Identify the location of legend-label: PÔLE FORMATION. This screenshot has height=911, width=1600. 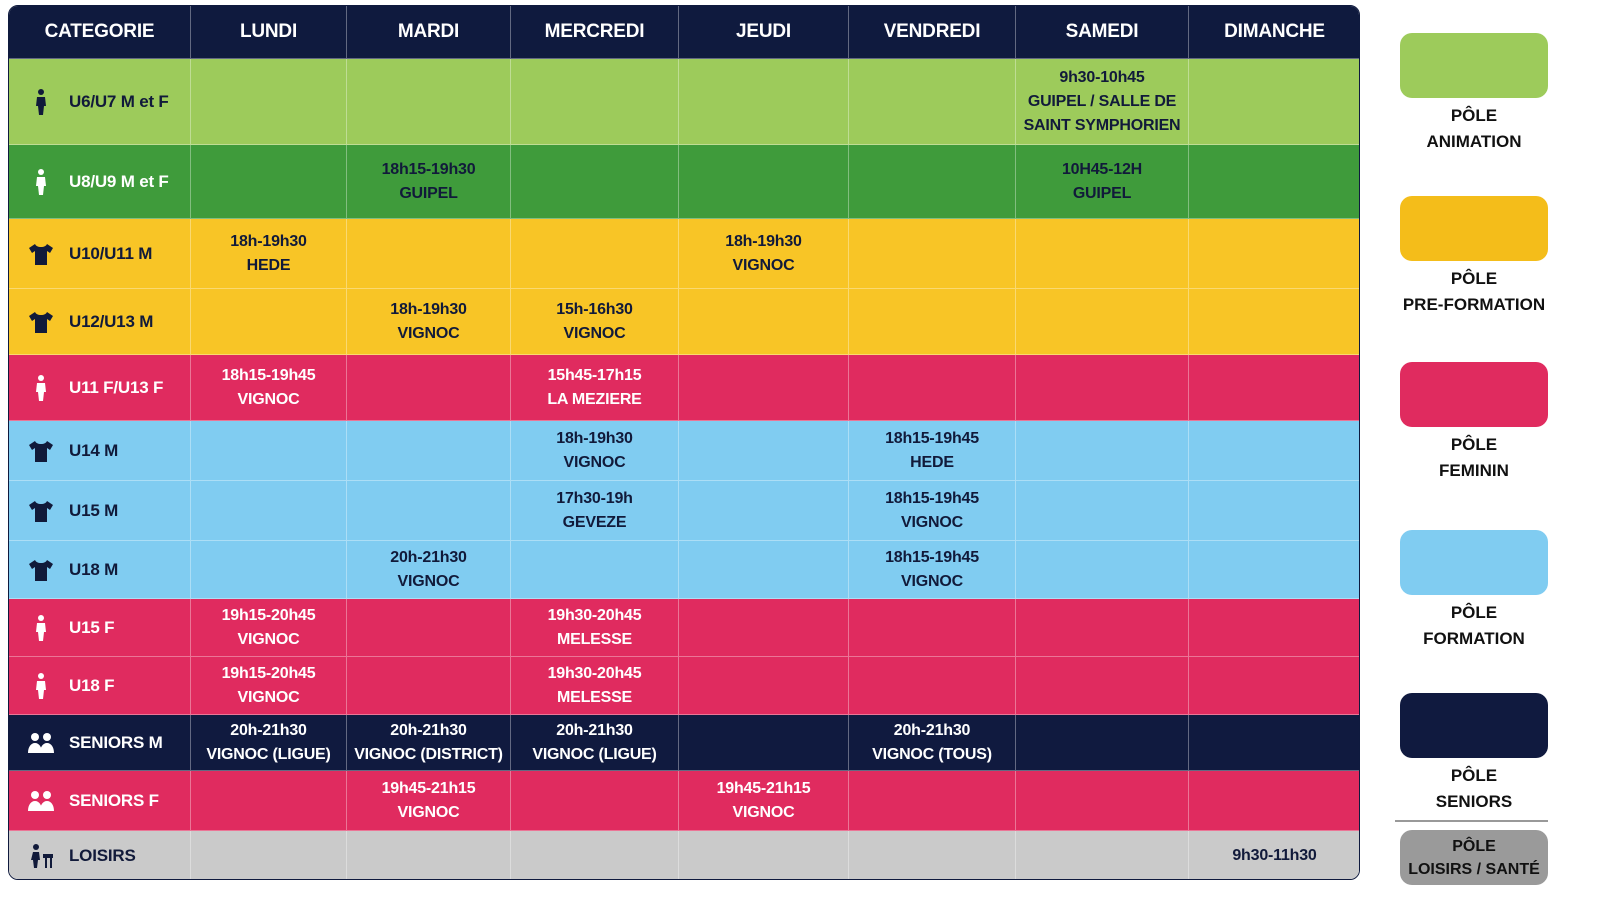
(1474, 626).